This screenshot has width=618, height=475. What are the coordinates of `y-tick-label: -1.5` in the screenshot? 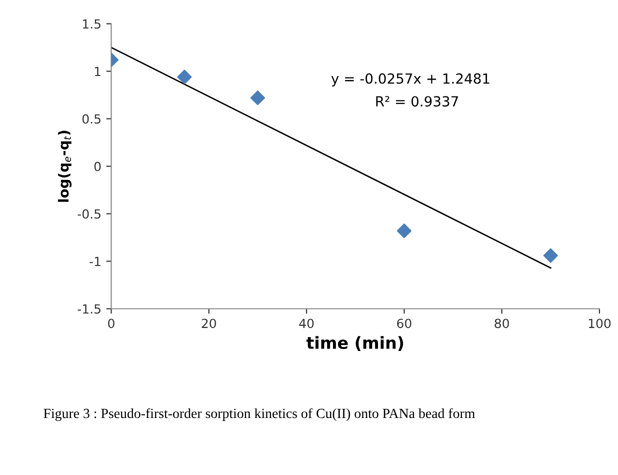 It's located at (89, 309).